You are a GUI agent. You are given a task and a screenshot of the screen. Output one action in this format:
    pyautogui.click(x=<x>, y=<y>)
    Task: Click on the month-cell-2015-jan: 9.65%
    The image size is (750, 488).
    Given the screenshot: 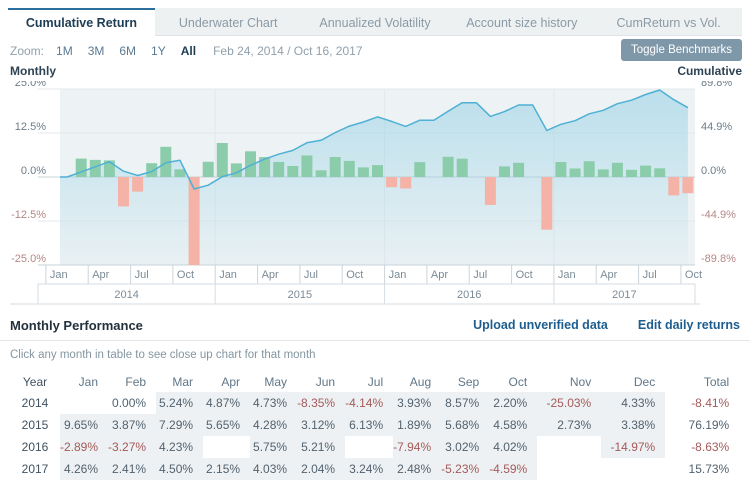 What is the action you would take?
    pyautogui.click(x=84, y=425)
    